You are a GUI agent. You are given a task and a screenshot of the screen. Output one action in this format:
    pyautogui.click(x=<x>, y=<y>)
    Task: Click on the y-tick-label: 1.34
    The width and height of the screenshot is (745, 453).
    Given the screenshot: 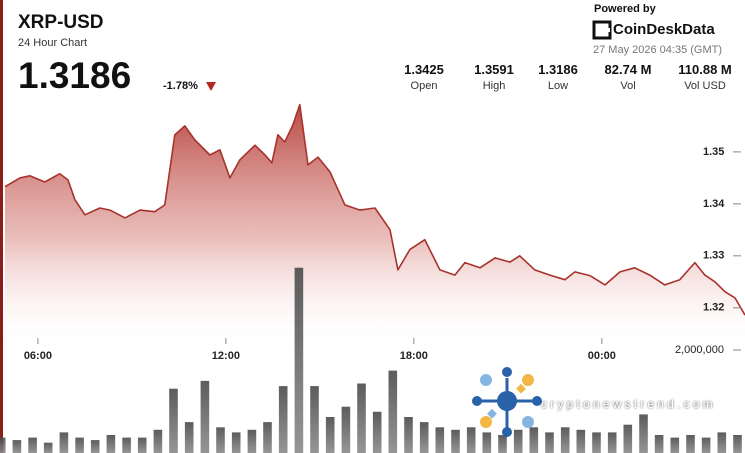 What is the action you would take?
    pyautogui.click(x=714, y=204)
    